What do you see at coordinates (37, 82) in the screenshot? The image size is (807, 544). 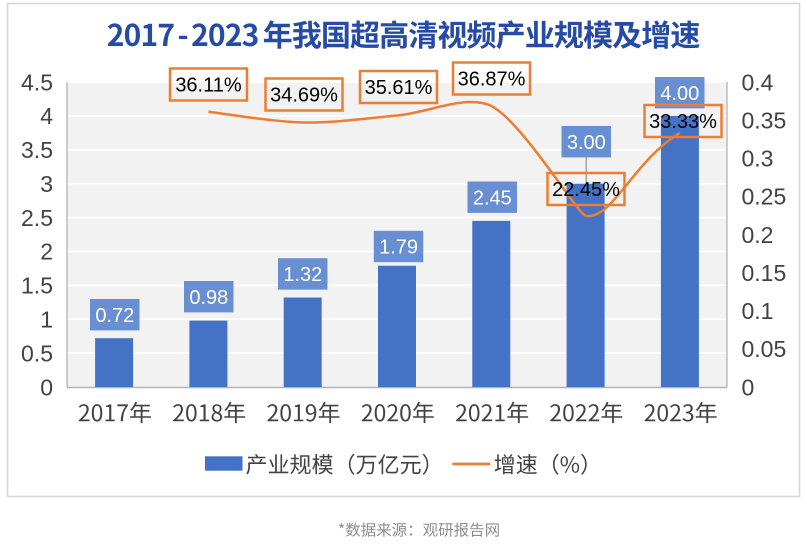 I see `svg-text: 4.5` at bounding box center [37, 82].